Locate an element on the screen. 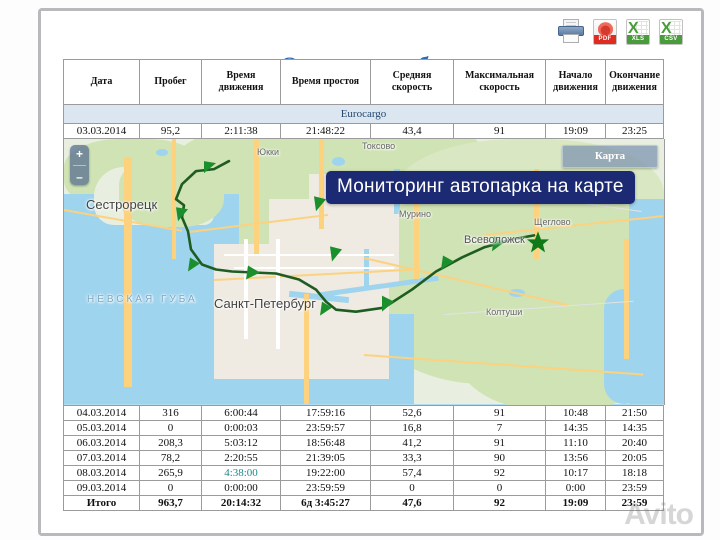  cell-0: 04.03.2014 is located at coordinates (101, 413).